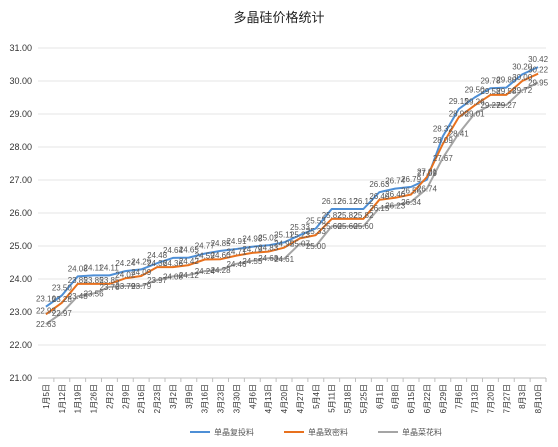  What do you see at coordinates (20, 48) in the screenshot?
I see `y-tick-label: 31.00` at bounding box center [20, 48].